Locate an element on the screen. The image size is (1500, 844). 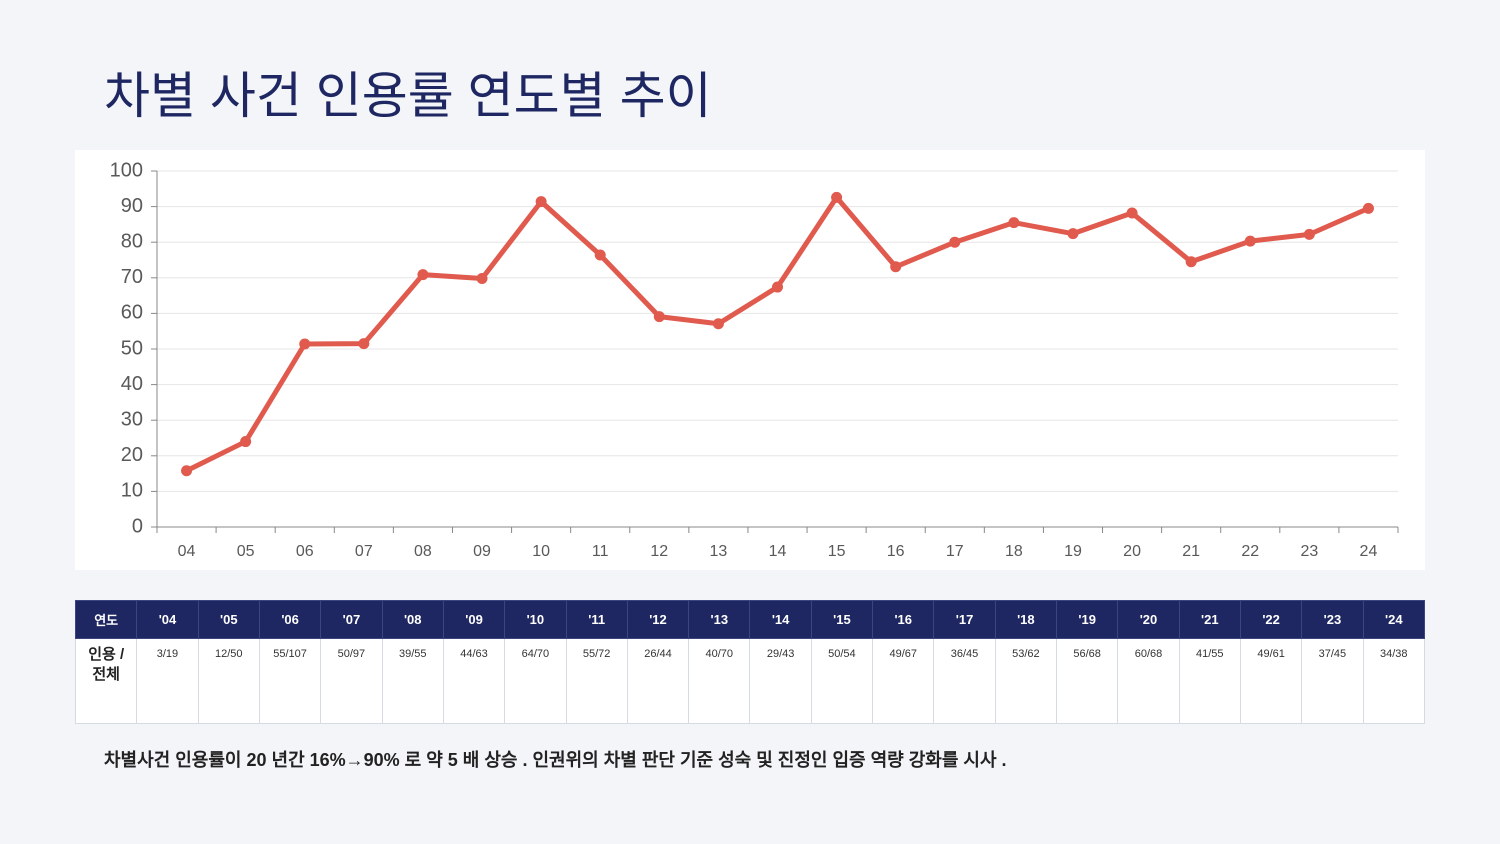
x-tick-label: 23 is located at coordinates (1309, 551).